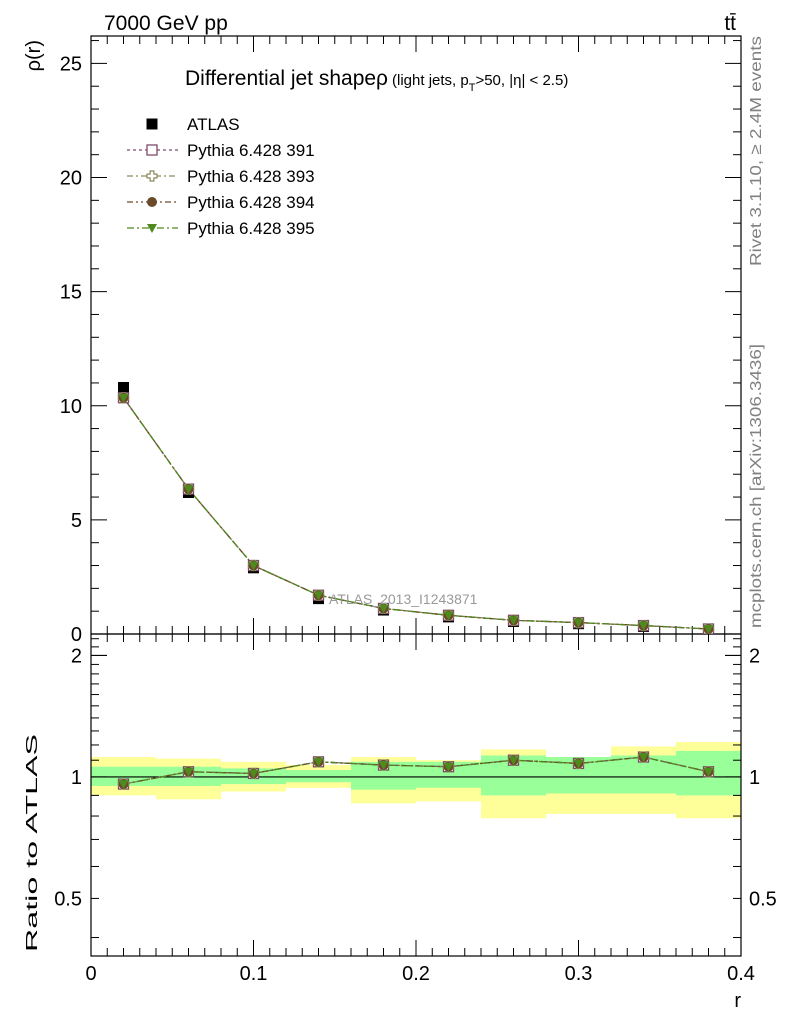  What do you see at coordinates (76, 635) in the screenshot?
I see `main-ytick-label: 0` at bounding box center [76, 635].